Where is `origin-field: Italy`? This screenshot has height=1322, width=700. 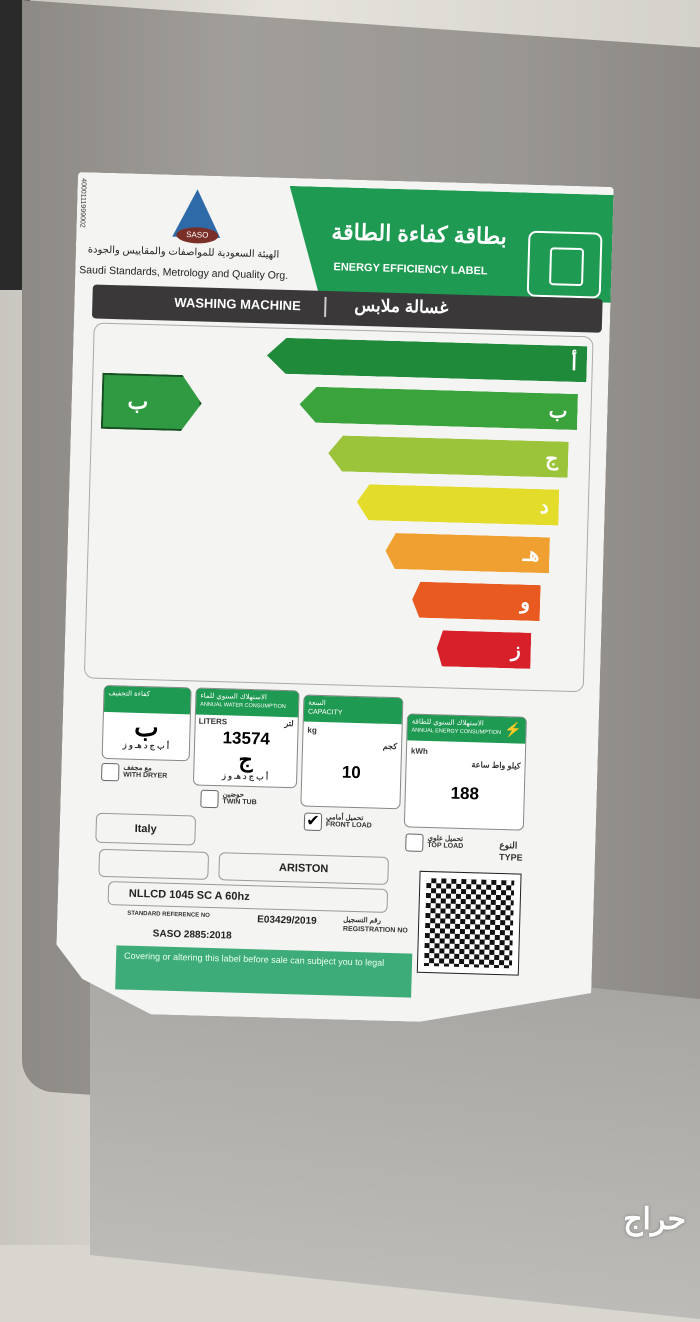
origin-field: Italy is located at coordinates (145, 829).